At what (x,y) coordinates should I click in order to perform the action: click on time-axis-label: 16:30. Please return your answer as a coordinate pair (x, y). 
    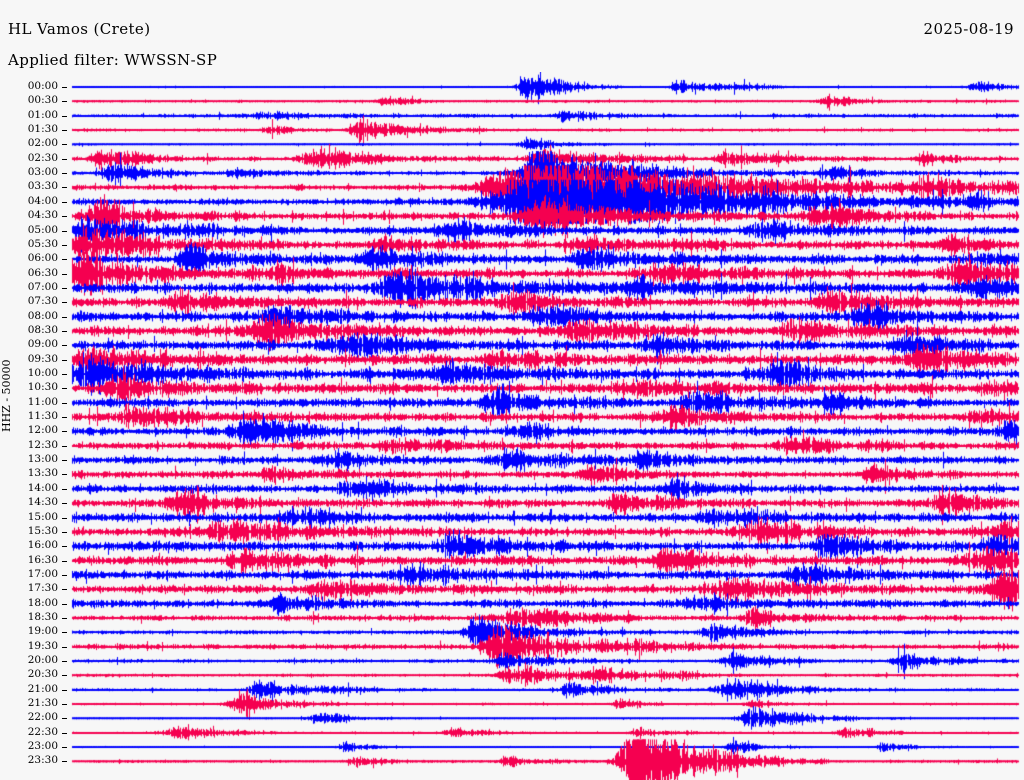
    Looking at the image, I should click on (42, 559).